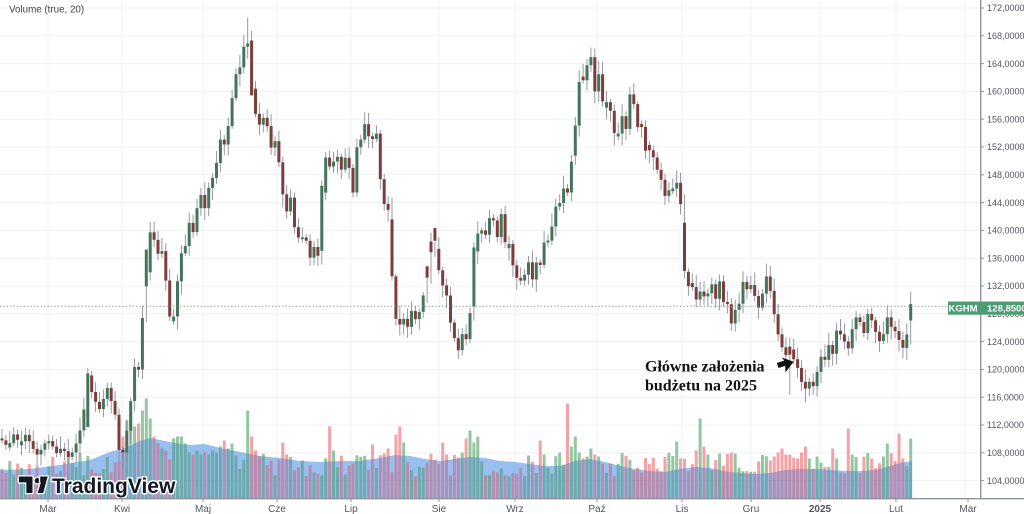  What do you see at coordinates (1005, 258) in the screenshot?
I see `svg-text: 136,0000` at bounding box center [1005, 258].